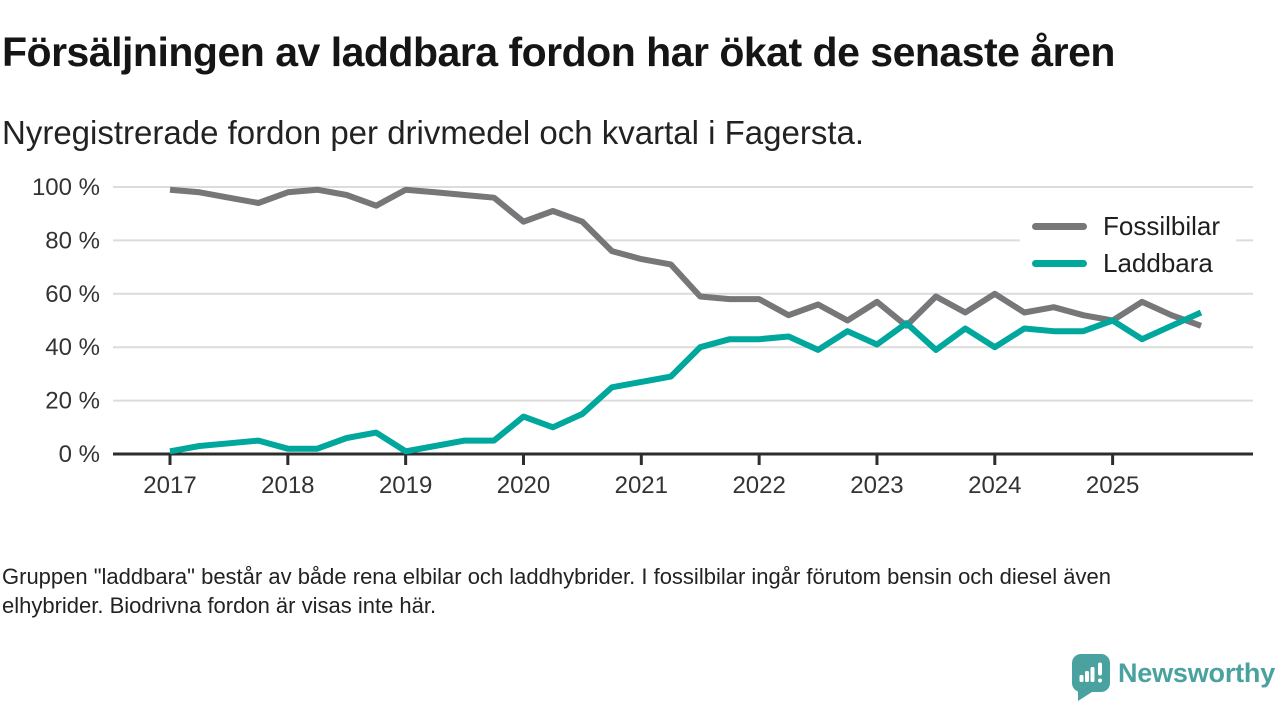  Describe the element at coordinates (72, 240) in the screenshot. I see `y-tick-label: 80 %` at that location.